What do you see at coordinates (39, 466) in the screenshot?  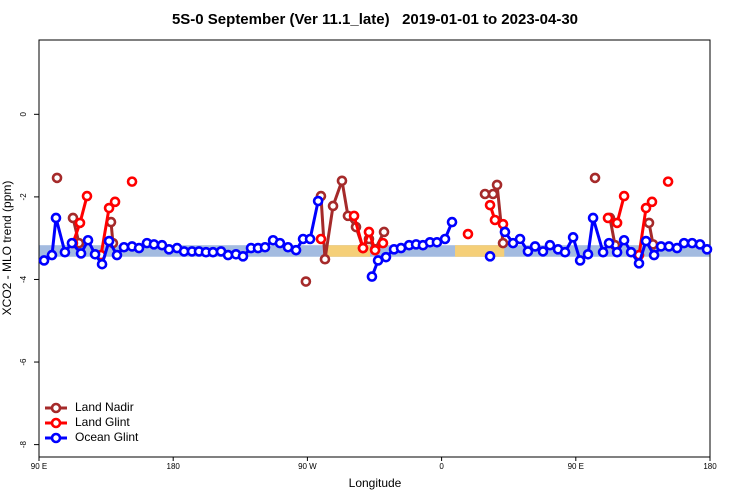 I see `x-tick-label: 90 E` at bounding box center [39, 466].